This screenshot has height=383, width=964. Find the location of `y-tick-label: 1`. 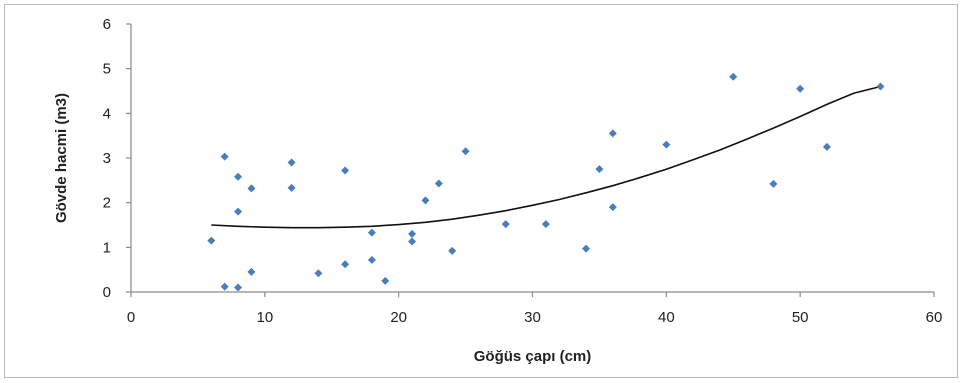

y-tick-label: 1 is located at coordinates (107, 247).